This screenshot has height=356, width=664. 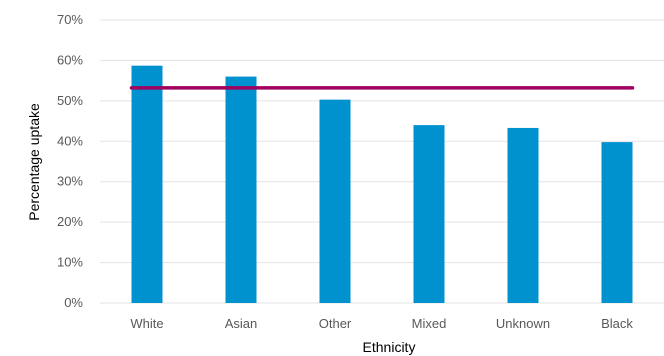 What do you see at coordinates (70, 161) in the screenshot?
I see `y-axis-ticks: 0% 10% 20% 30% 40% 50% 60% 70%` at bounding box center [70, 161].